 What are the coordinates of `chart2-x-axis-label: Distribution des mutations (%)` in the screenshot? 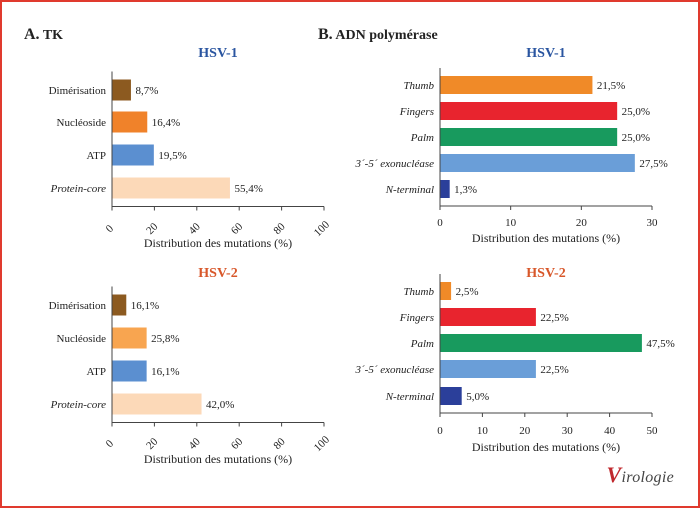 It's located at (218, 459).